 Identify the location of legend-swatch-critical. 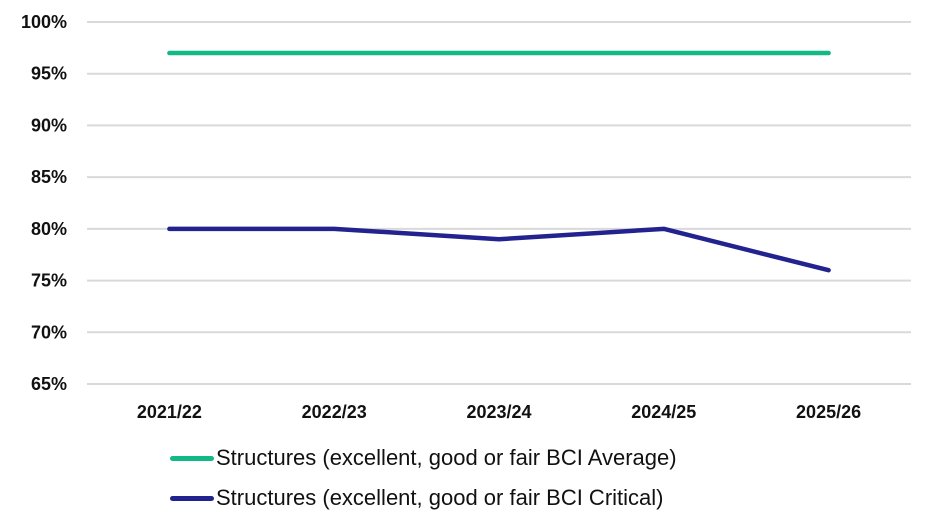
(192, 498).